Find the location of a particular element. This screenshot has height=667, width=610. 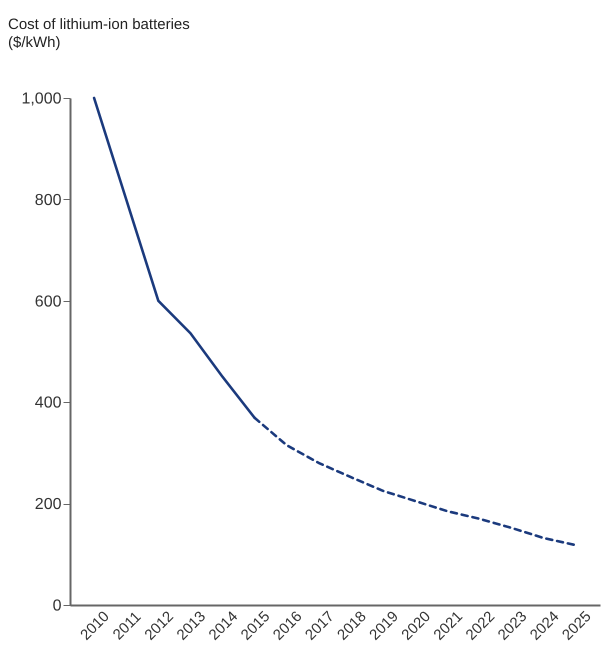

y-tick-label: 800 is located at coordinates (48, 200).